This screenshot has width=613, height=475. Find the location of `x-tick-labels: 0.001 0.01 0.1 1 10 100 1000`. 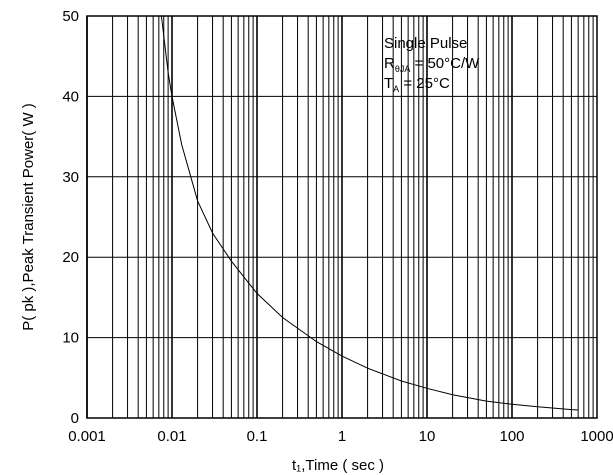

x-tick-labels: 0.001 0.01 0.1 1 10 100 1000 is located at coordinates (340, 436).